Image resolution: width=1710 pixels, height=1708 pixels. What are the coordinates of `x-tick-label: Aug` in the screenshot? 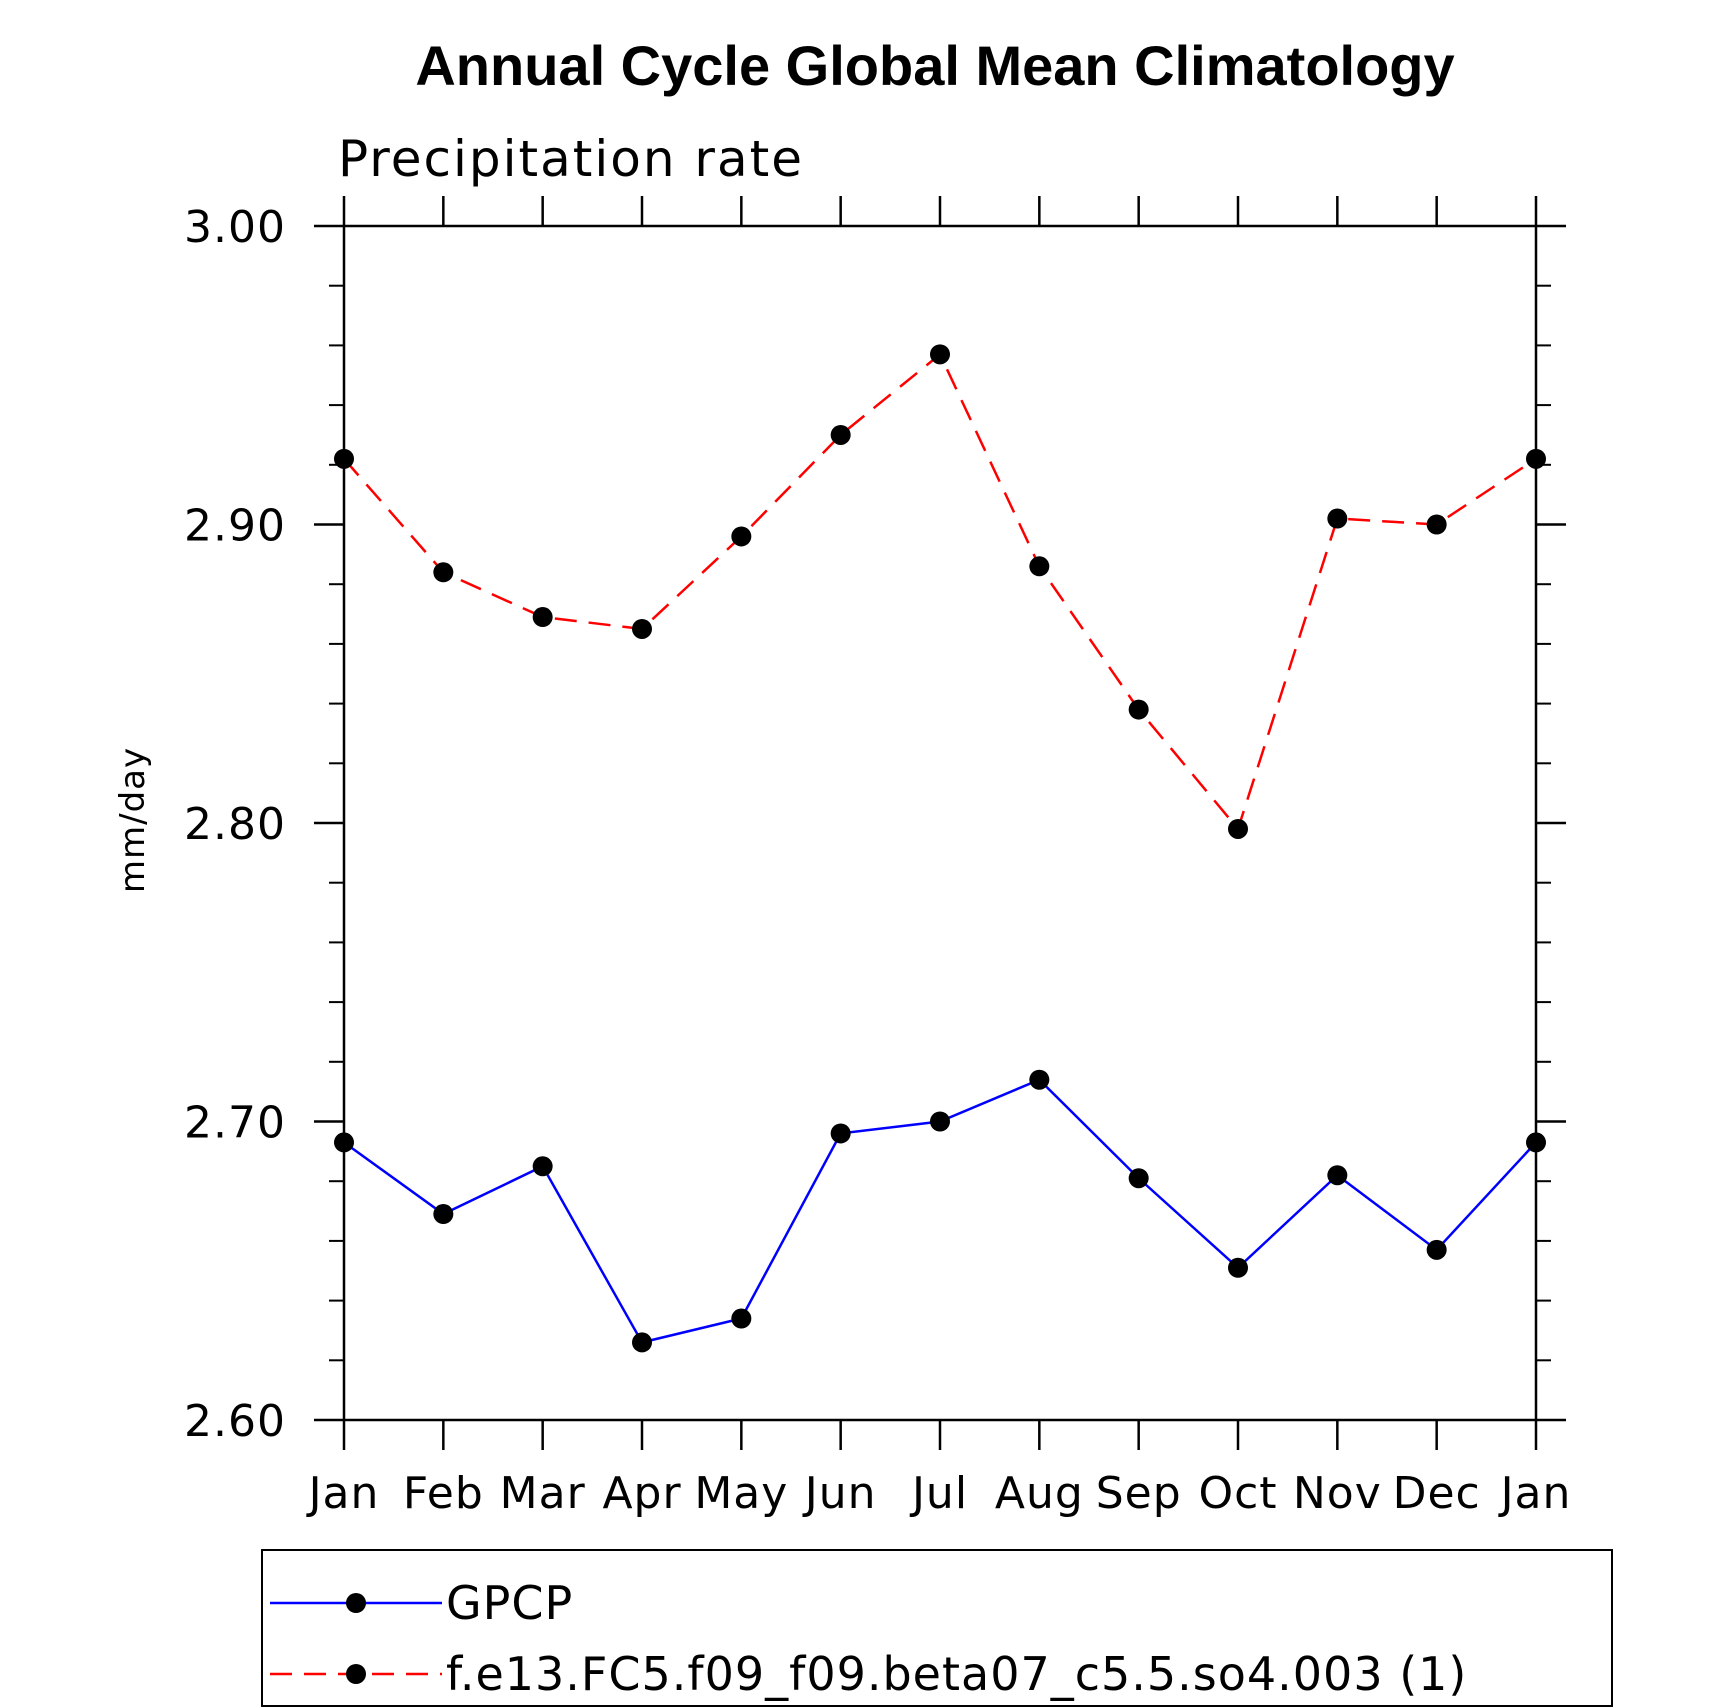 It's located at (1039, 1493).